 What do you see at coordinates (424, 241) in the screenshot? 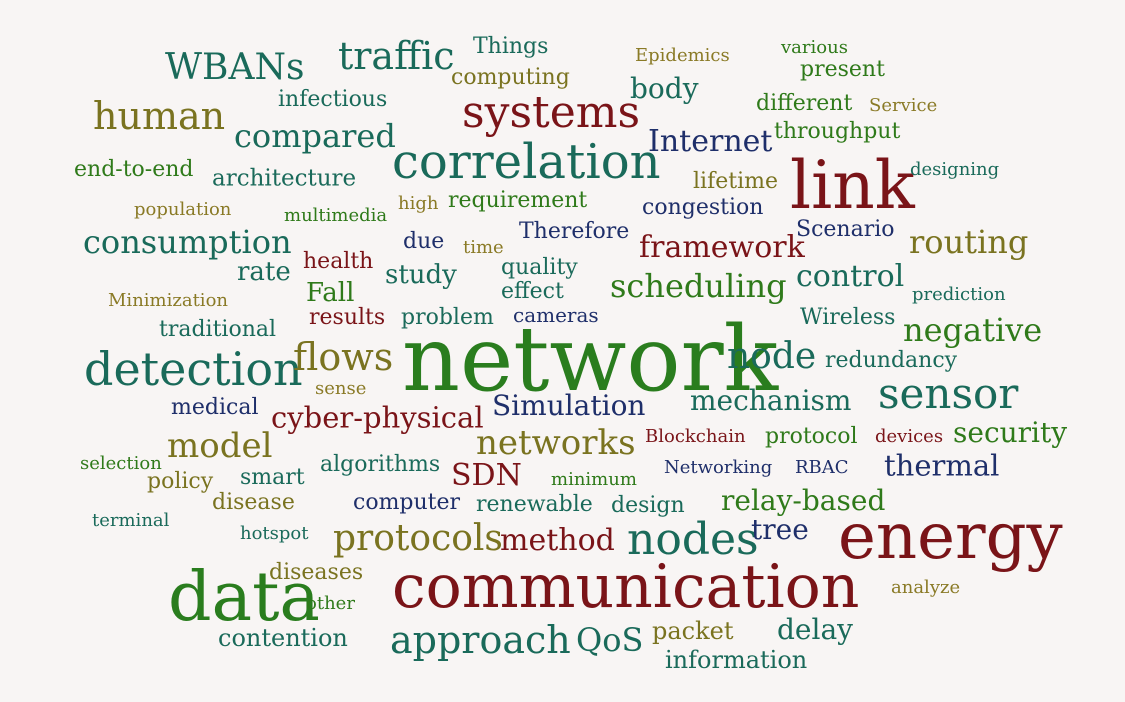
I see `word-due: due` at bounding box center [424, 241].